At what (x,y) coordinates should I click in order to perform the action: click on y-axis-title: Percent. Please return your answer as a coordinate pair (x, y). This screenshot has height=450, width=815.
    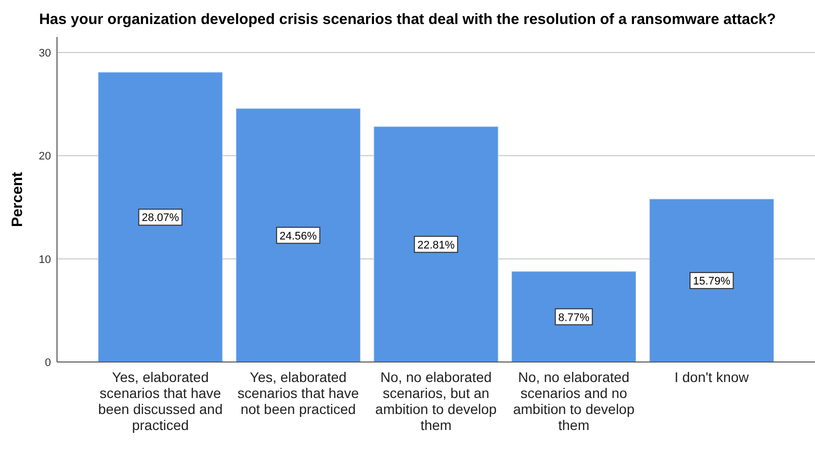
    Looking at the image, I should click on (17, 200).